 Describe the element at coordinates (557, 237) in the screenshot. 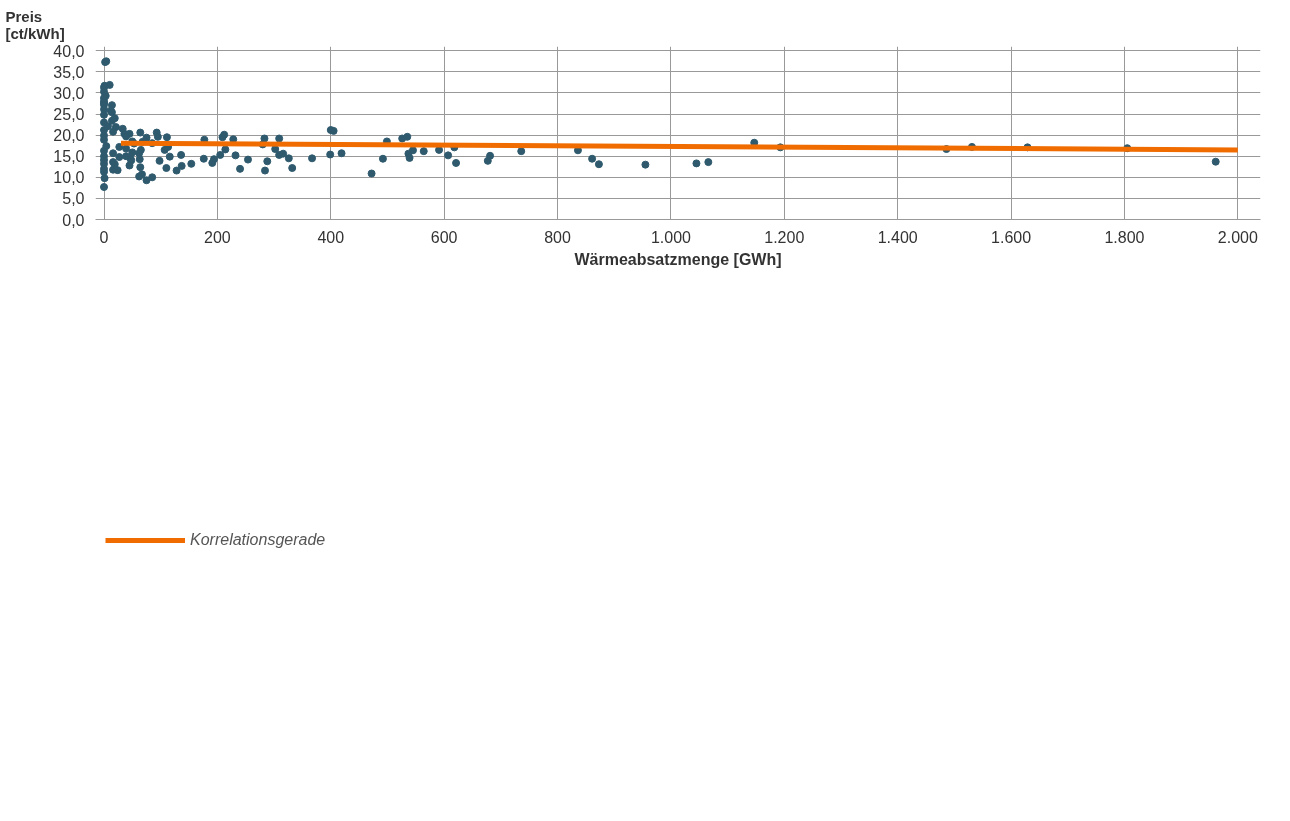

I see `x-tick-label: 800` at that location.